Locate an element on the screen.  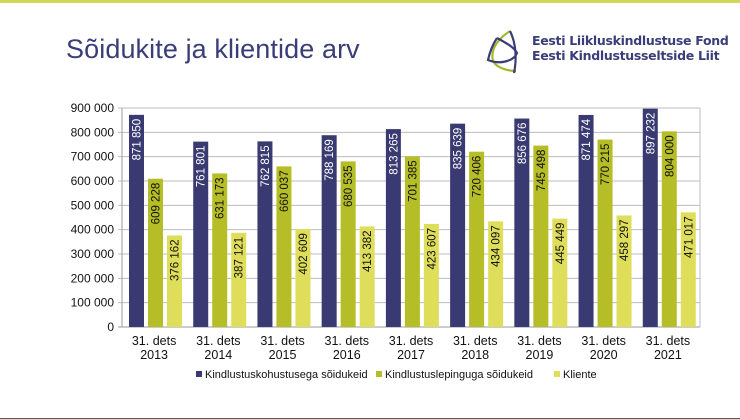
data-label: 387 121 is located at coordinates (240, 258).